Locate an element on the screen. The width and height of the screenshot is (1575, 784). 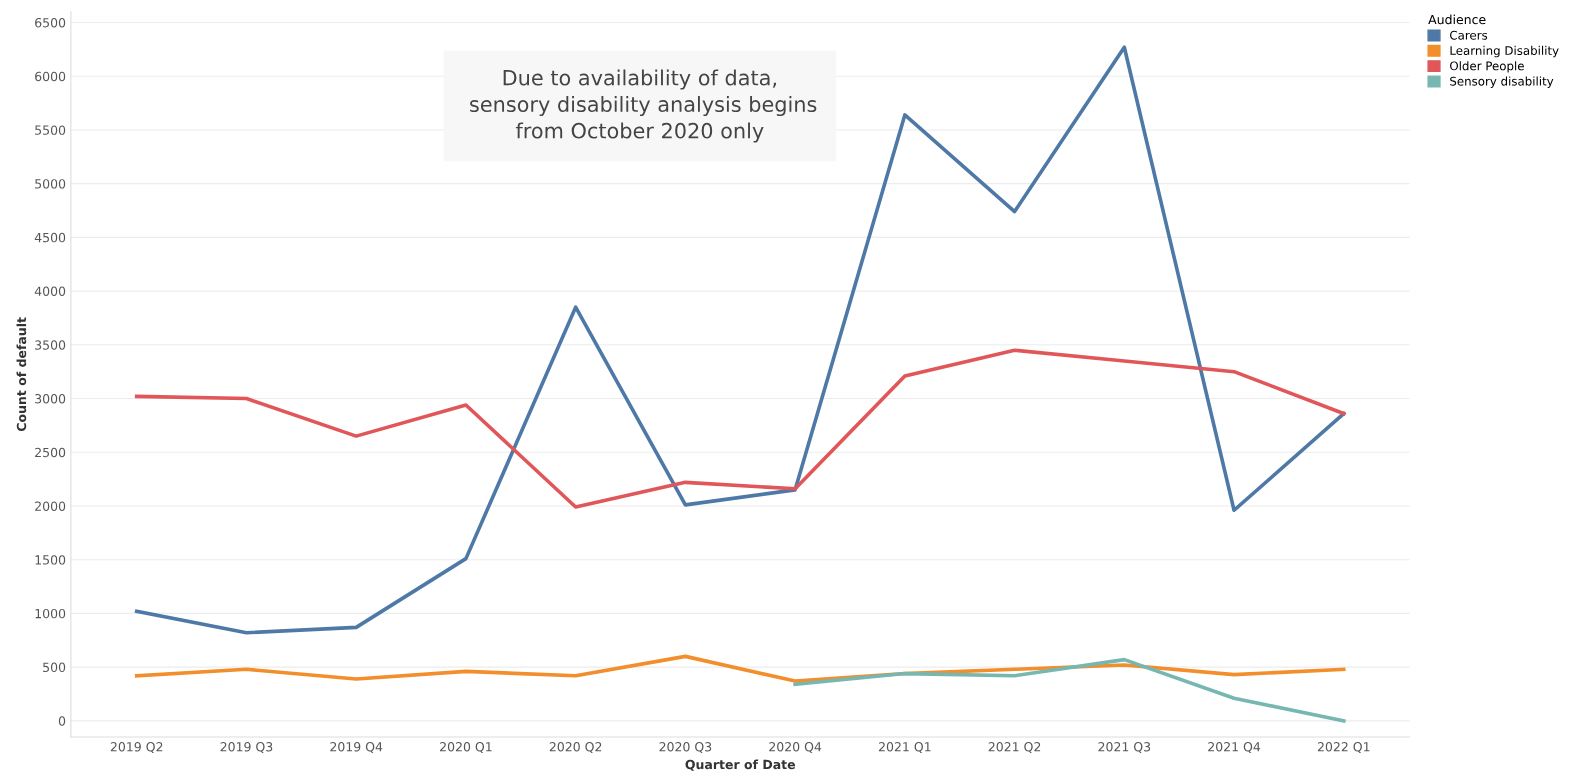
legend-label: Older People is located at coordinates (1487, 67).